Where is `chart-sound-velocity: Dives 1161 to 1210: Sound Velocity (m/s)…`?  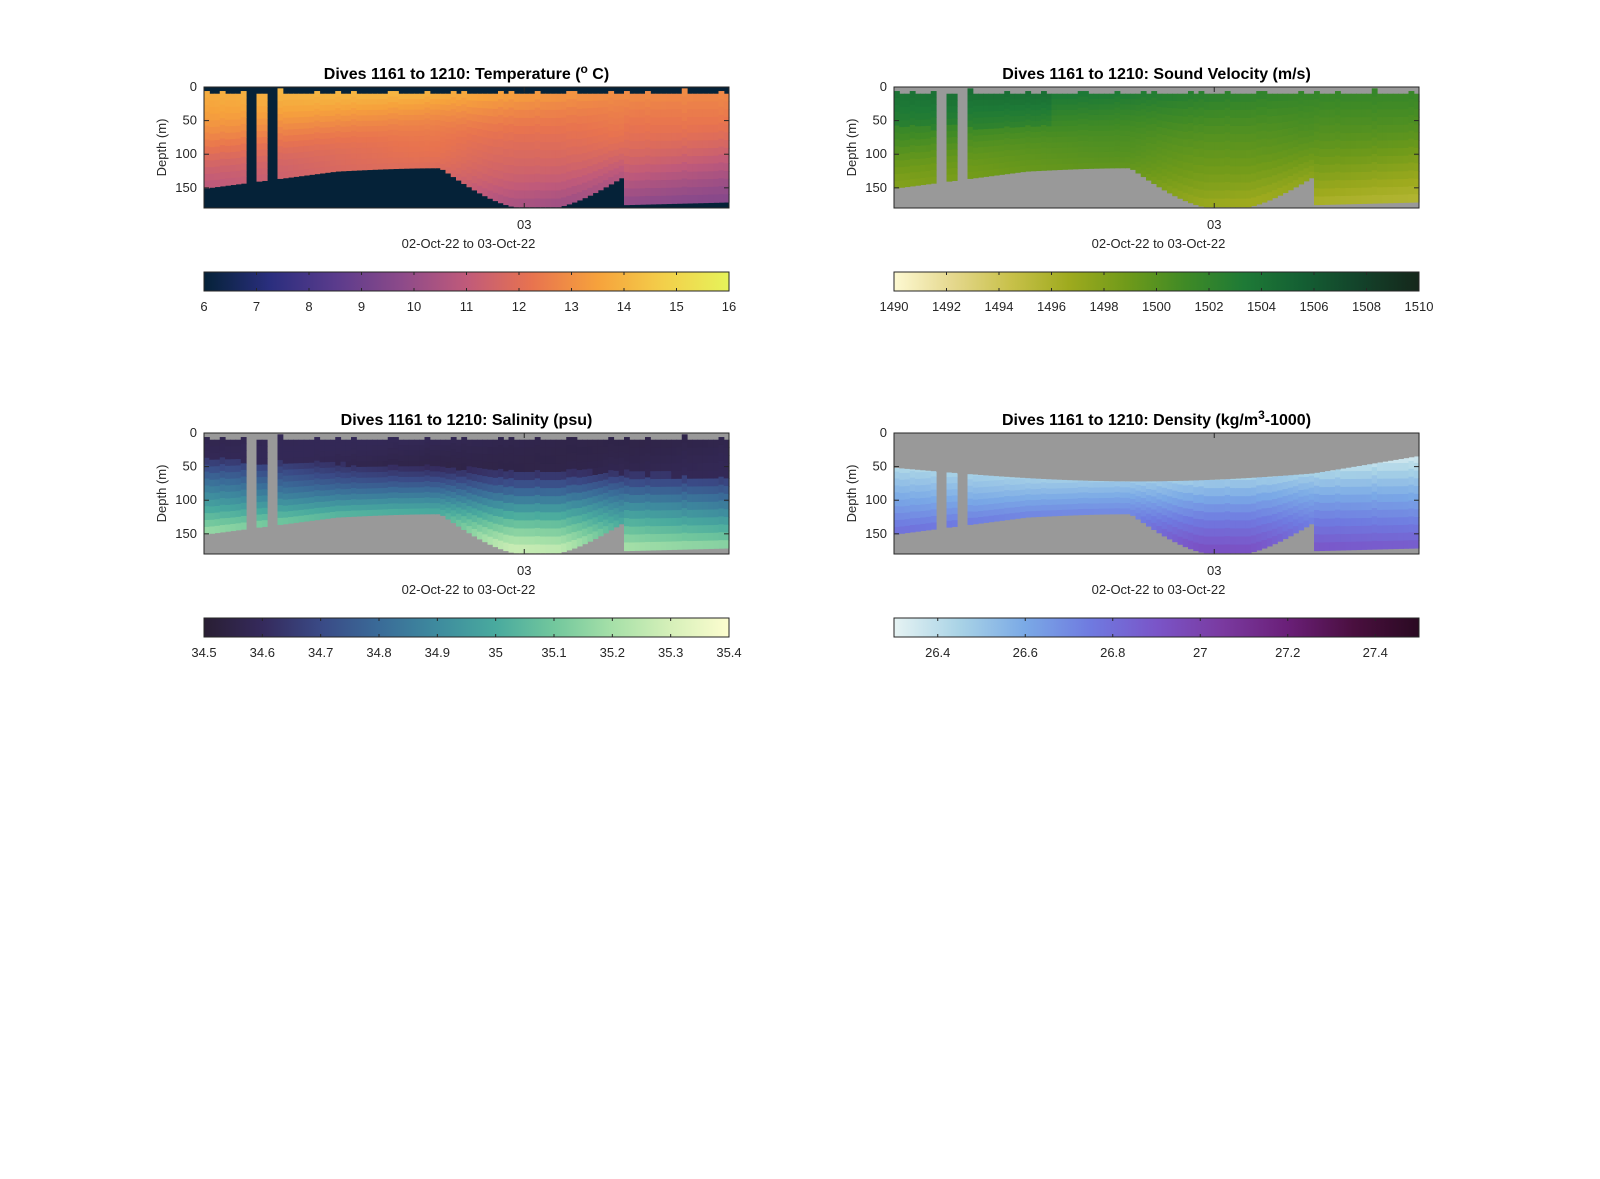
chart-sound-velocity: Dives 1161 to 1210: Sound Velocity (m/s)… is located at coordinates (1220, 230).